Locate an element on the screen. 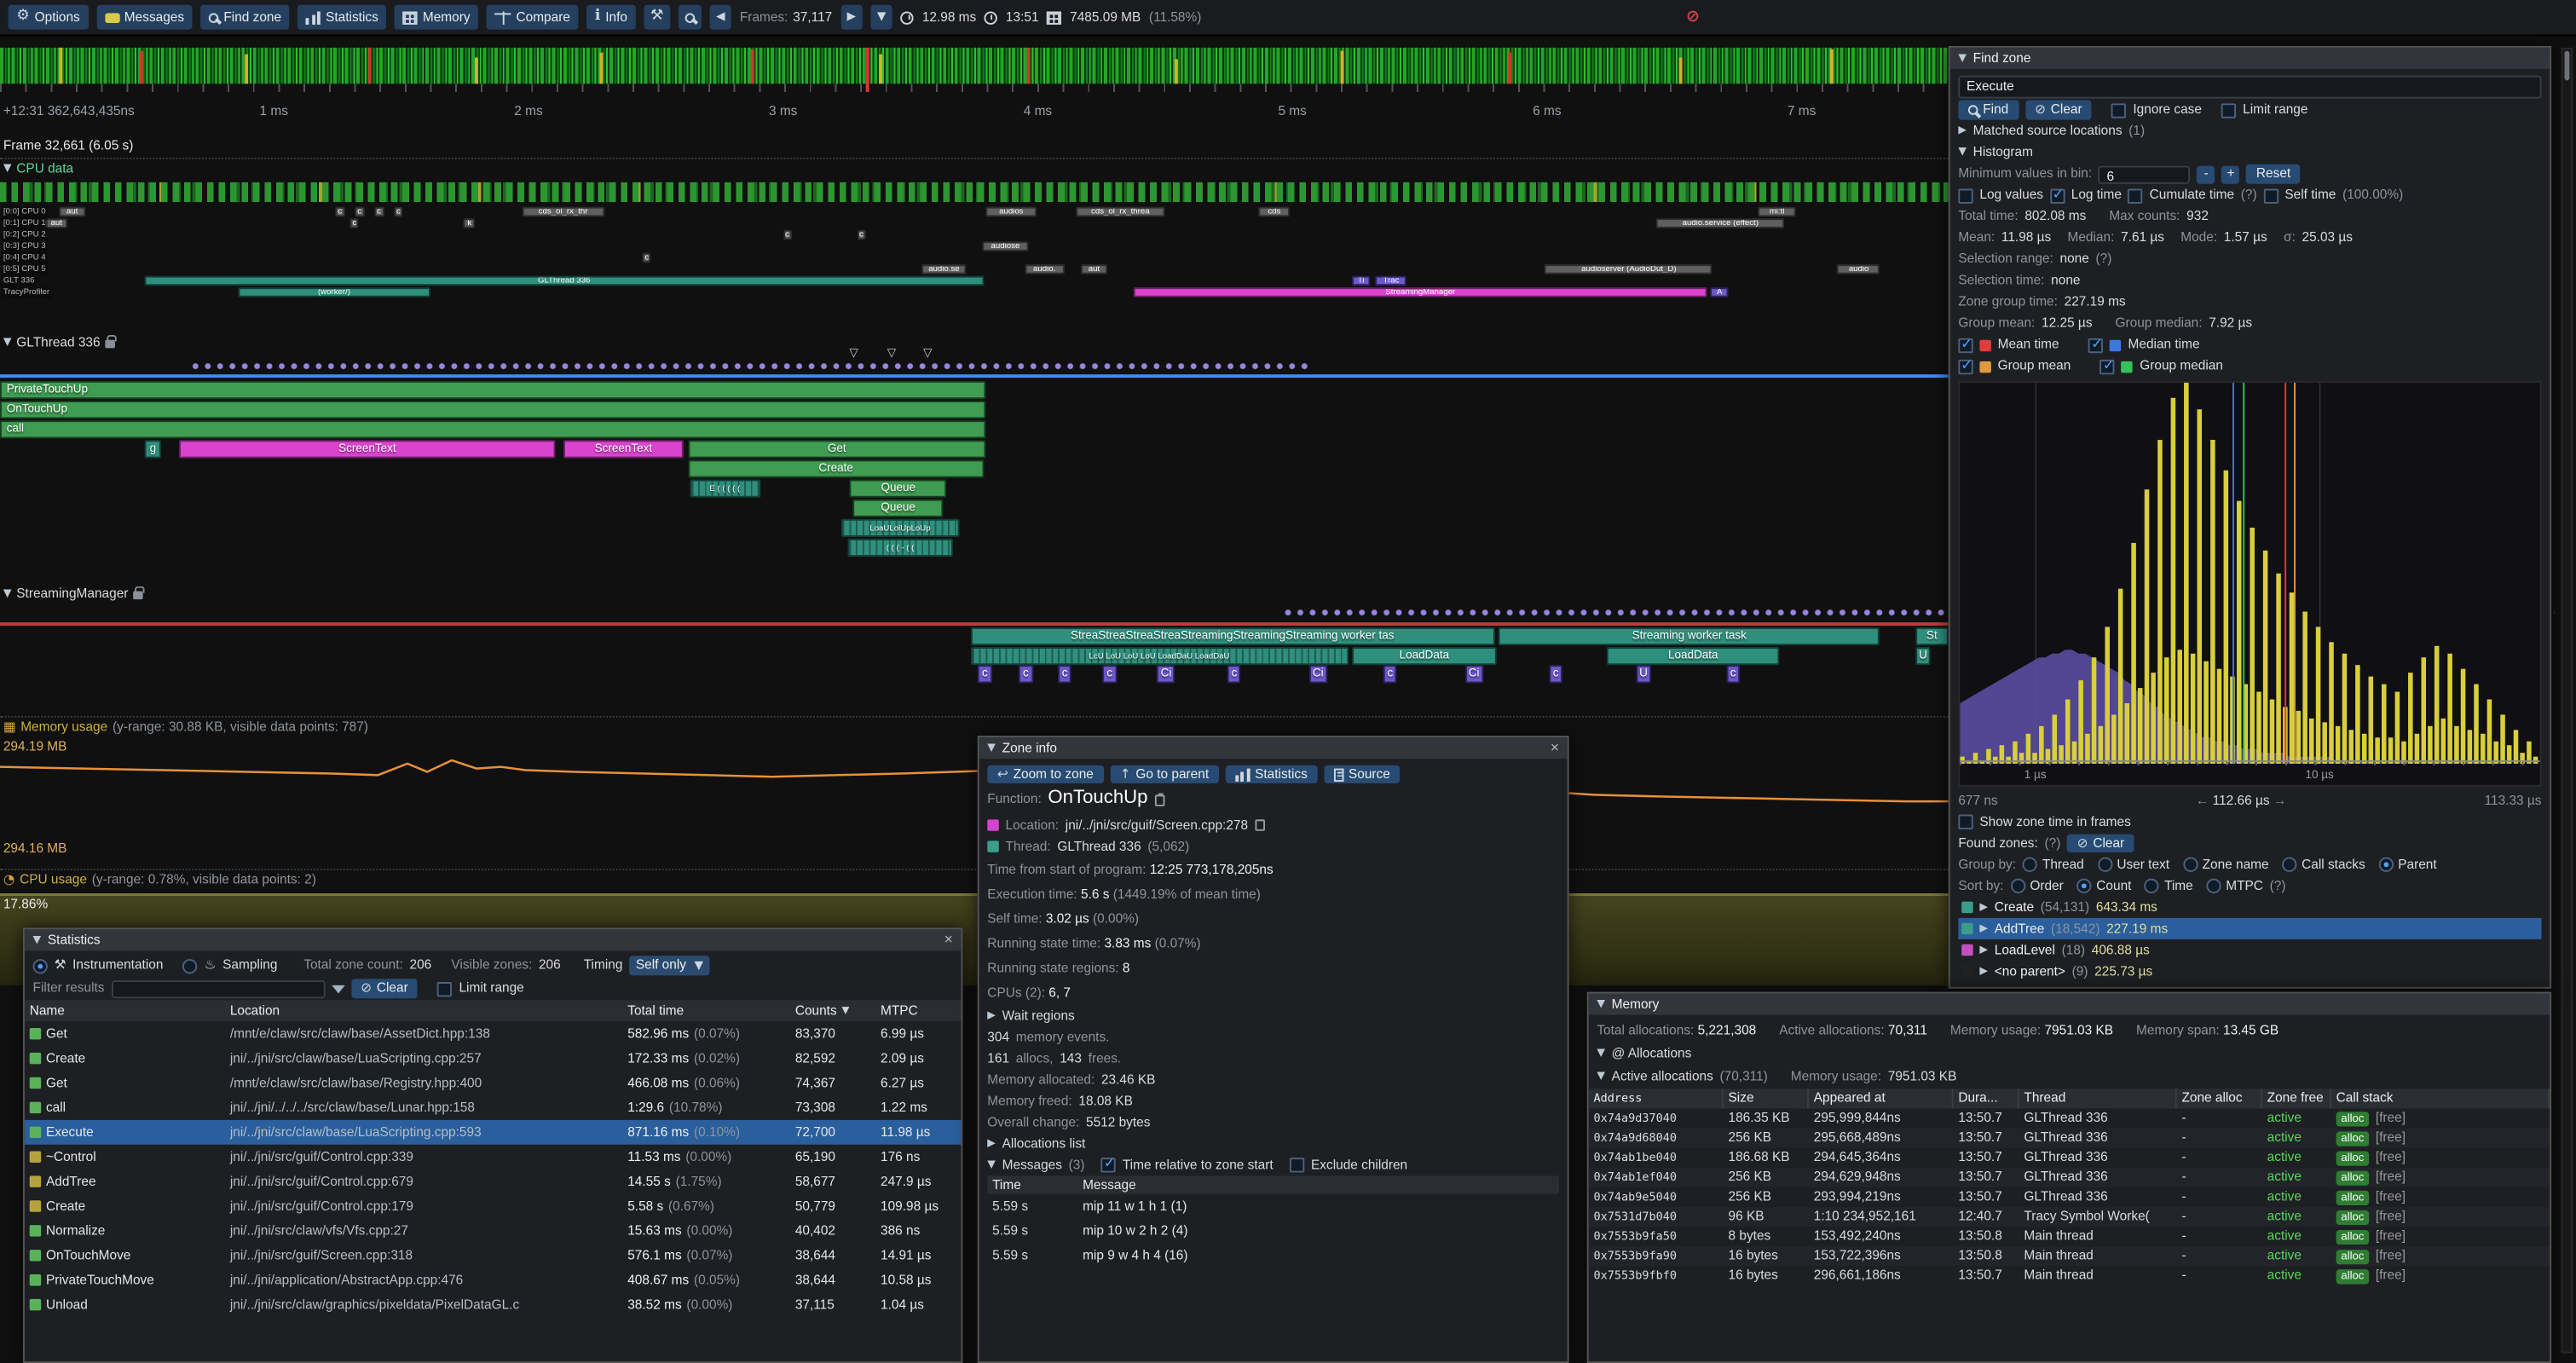 The height and width of the screenshot is (1363, 2576). memory-button: Memory is located at coordinates (437, 17).